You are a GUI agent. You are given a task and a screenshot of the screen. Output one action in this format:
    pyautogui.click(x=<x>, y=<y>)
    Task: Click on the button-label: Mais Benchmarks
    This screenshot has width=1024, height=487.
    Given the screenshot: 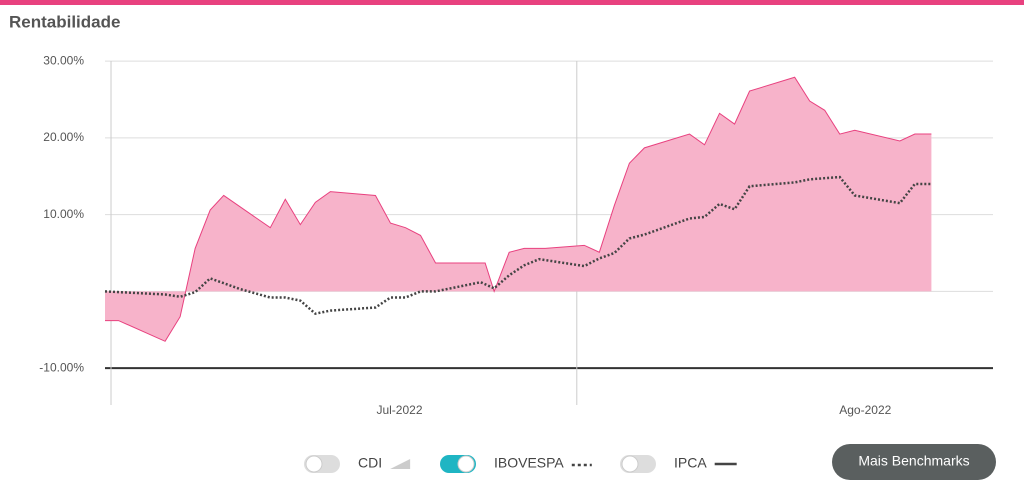 What is the action you would take?
    pyautogui.click(x=913, y=461)
    